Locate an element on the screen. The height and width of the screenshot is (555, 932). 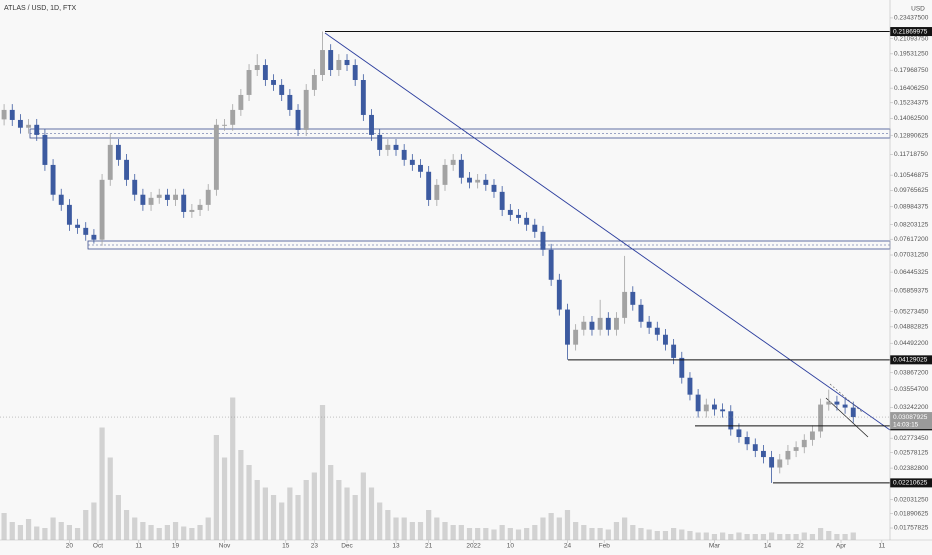
y-tick-label: 0.14062500 is located at coordinates (911, 118).